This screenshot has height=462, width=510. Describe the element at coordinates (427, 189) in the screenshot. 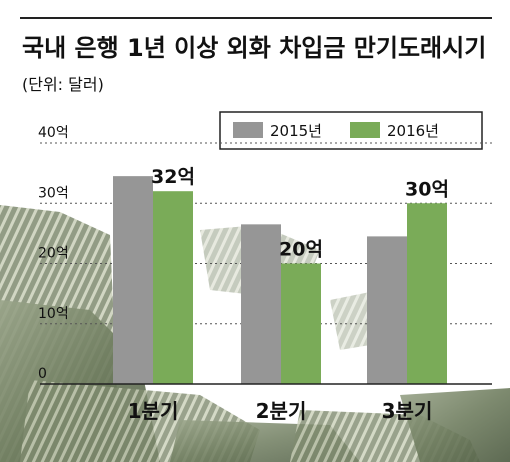

I see `data-label: 30억` at that location.